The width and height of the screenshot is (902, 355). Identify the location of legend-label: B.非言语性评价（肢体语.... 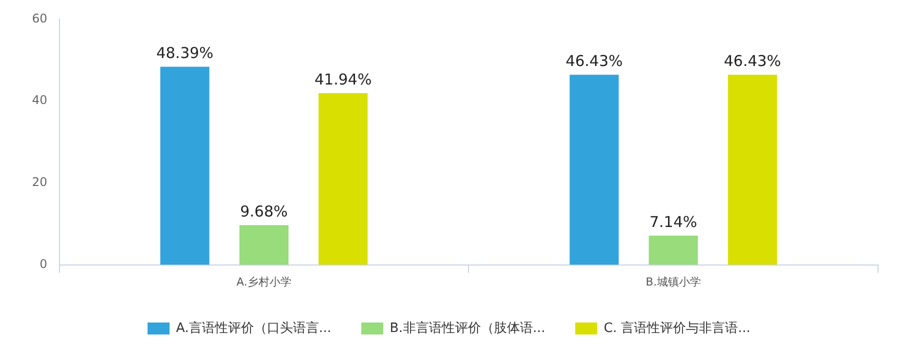
(468, 328).